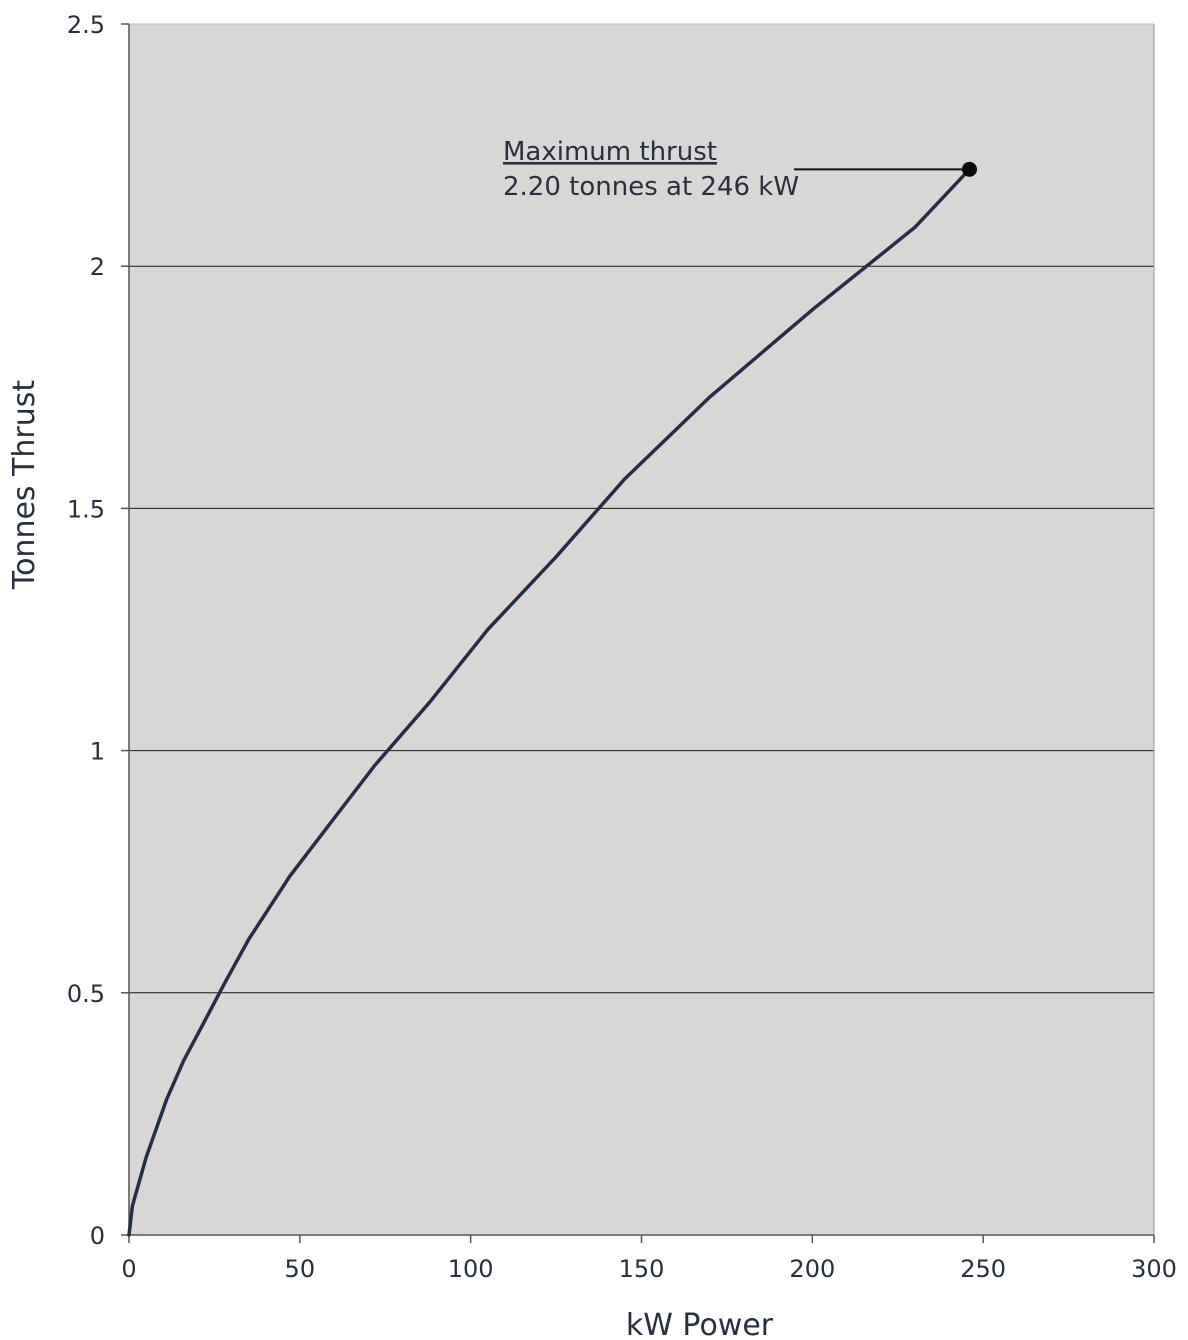 This screenshot has width=1188, height=1340. Describe the element at coordinates (1154, 1269) in the screenshot. I see `x-tick-label-300: 300` at that location.